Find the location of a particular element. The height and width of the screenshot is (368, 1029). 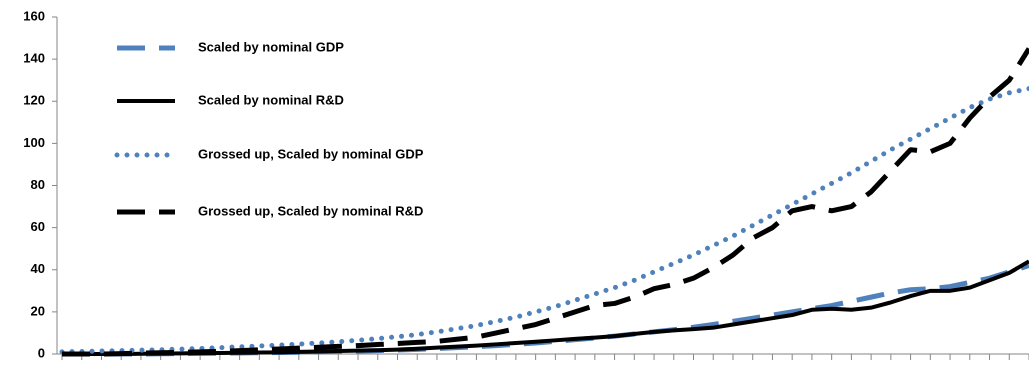

y-tick-label: 60 is located at coordinates (38, 226).